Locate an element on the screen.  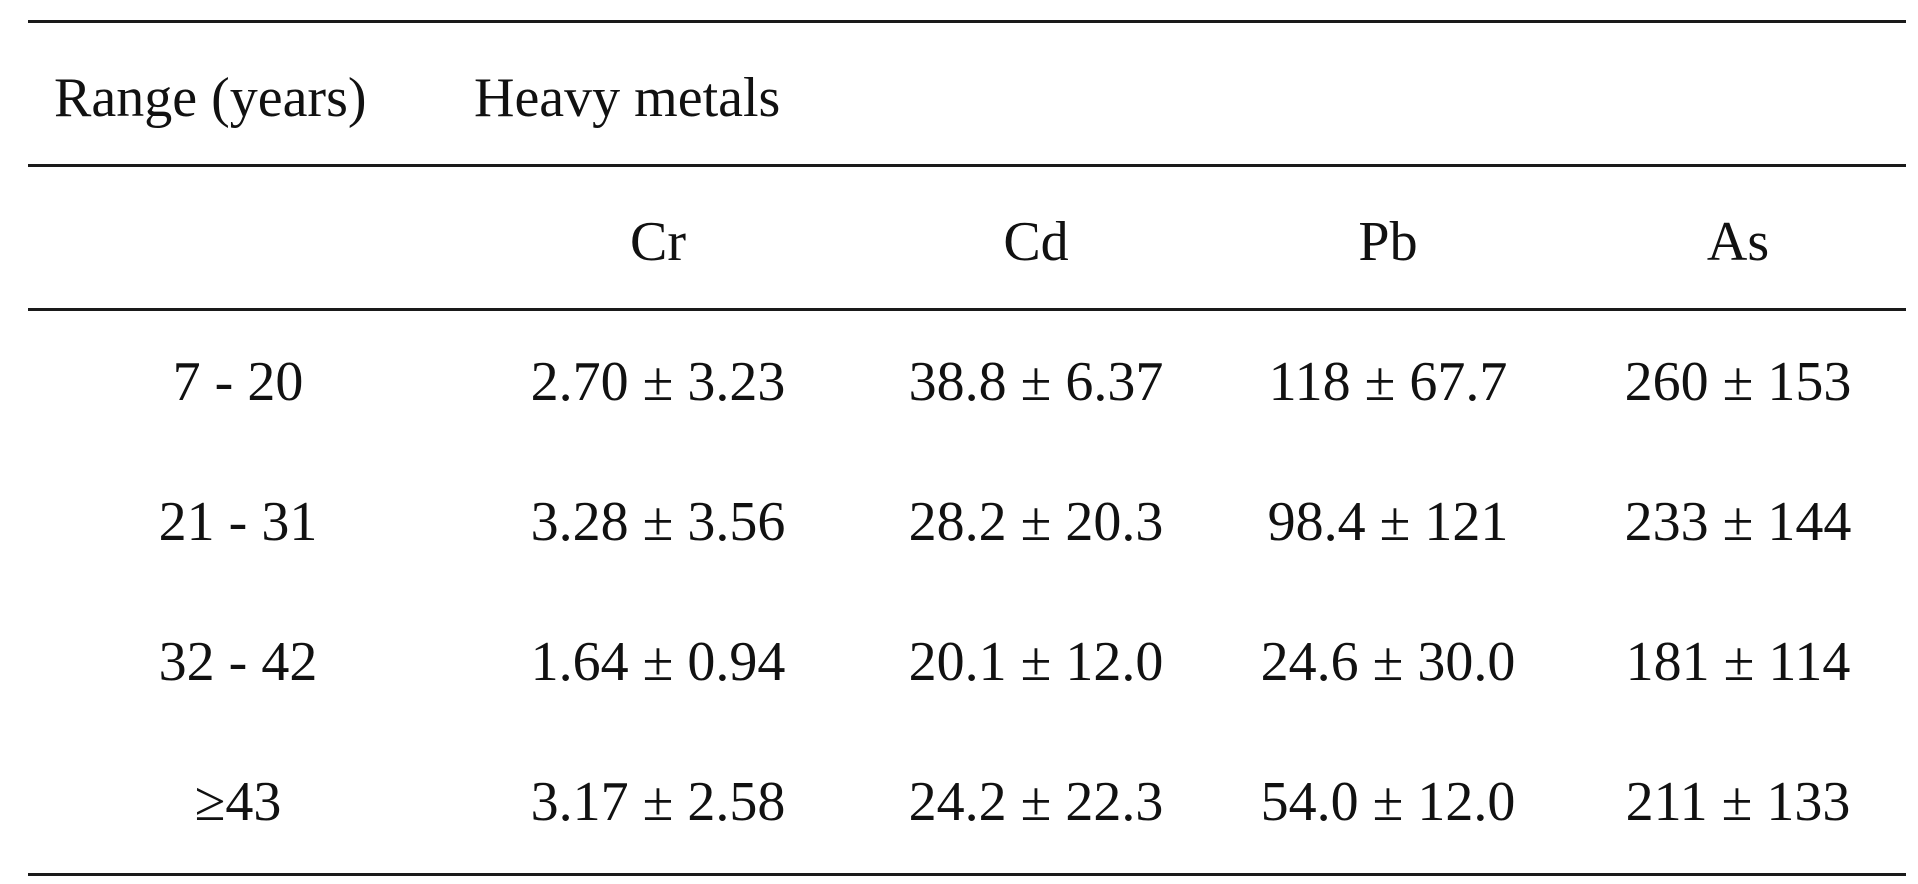
as-value-cell: 233 ± 144 is located at coordinates (1738, 522).